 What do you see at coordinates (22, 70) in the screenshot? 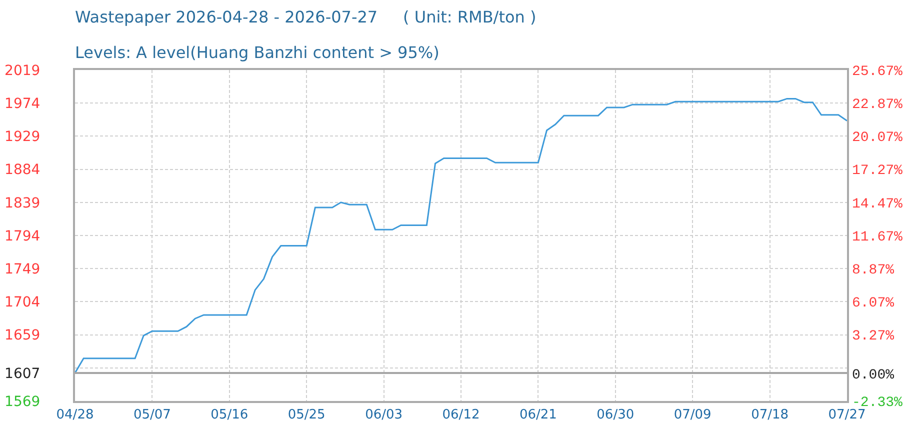
I see `y-tick-label: 2019` at bounding box center [22, 70].